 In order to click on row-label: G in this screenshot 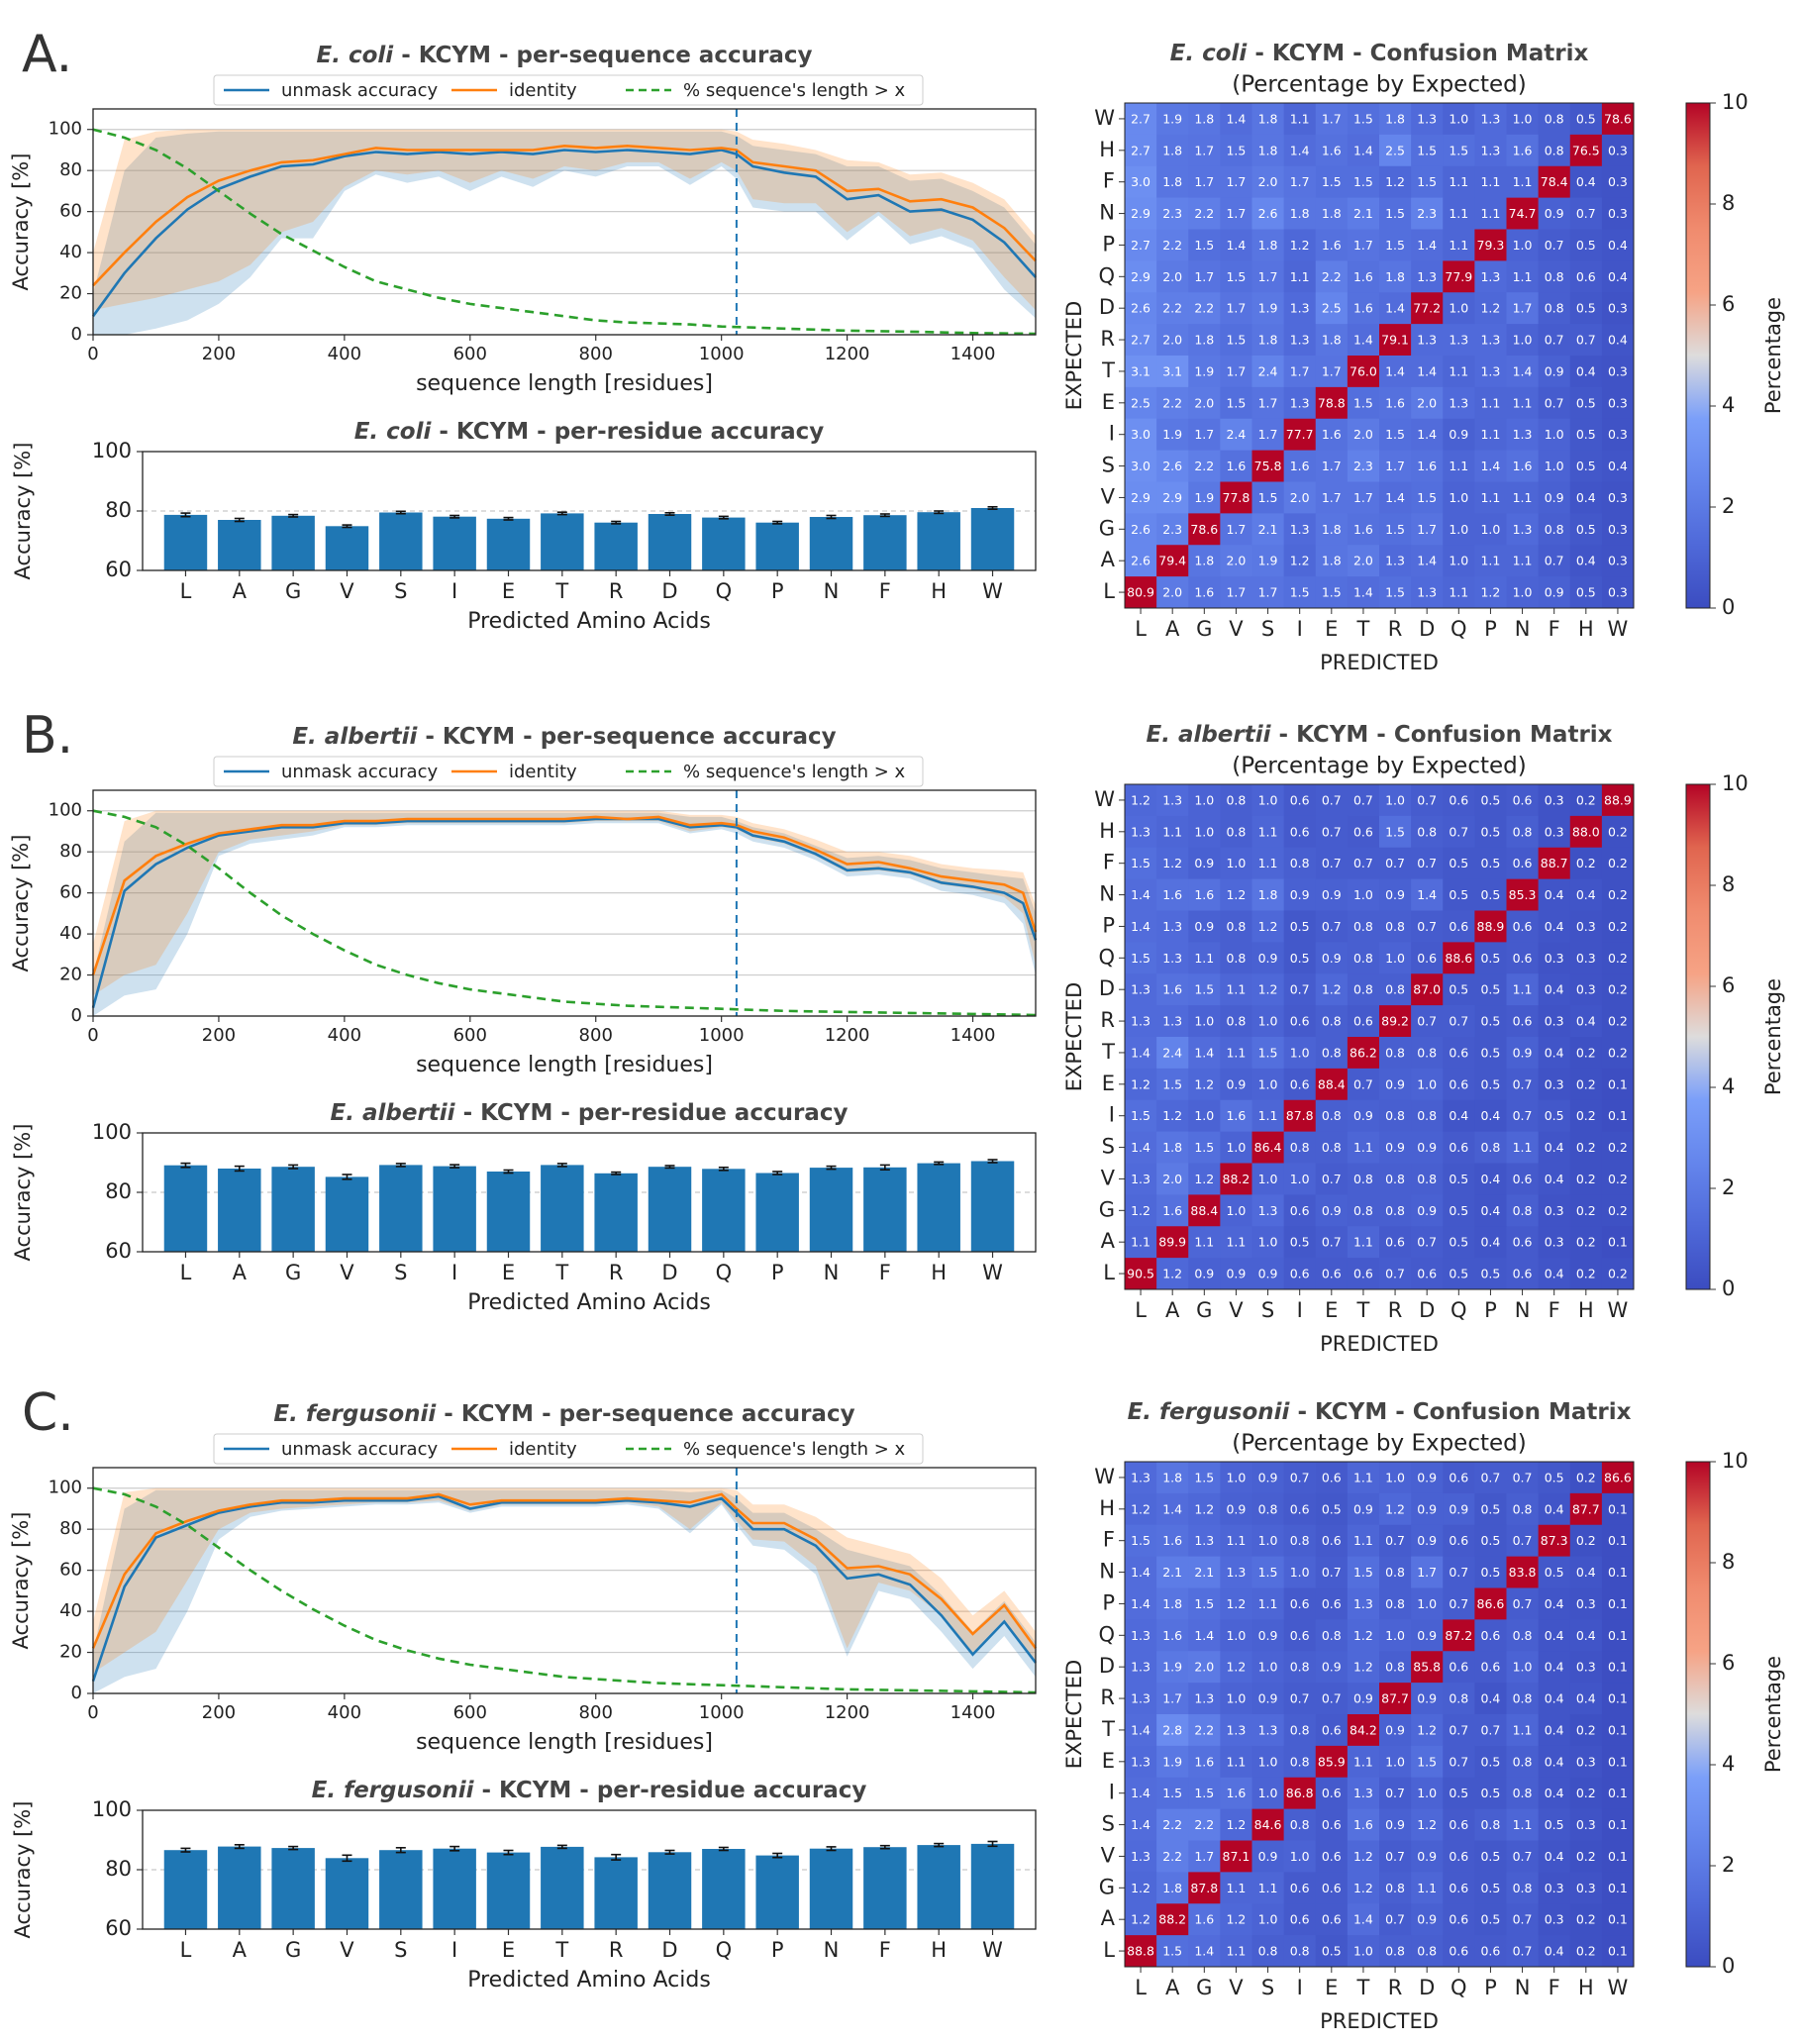, I will do `click(1107, 1209)`.